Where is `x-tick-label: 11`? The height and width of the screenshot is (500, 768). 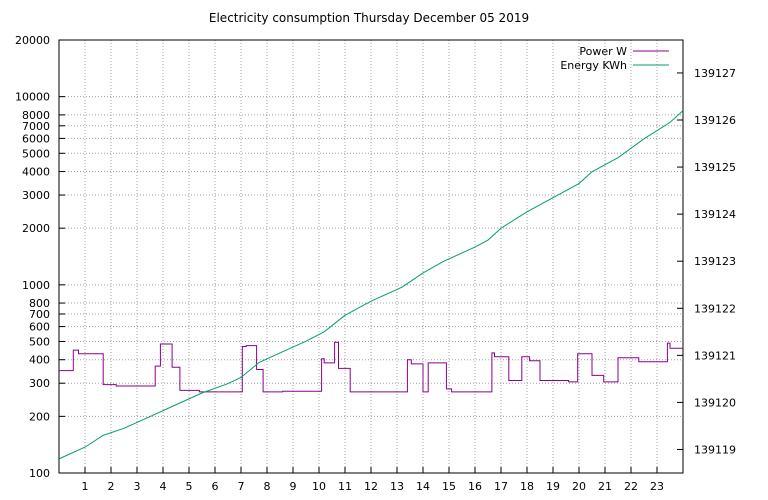
x-tick-label: 11 is located at coordinates (345, 486).